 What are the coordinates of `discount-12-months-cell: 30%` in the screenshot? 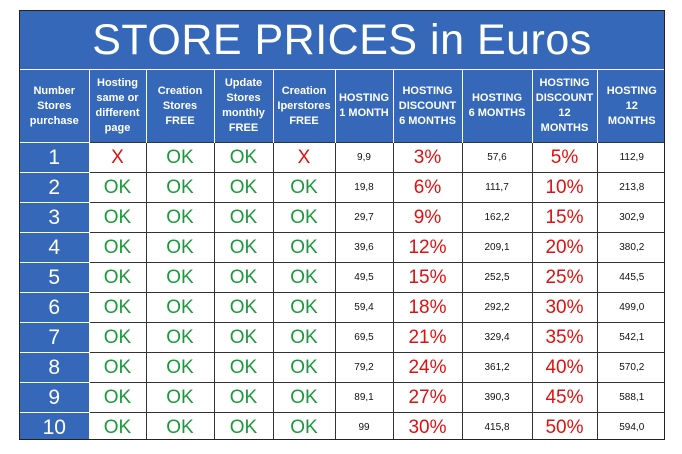 It's located at (565, 307).